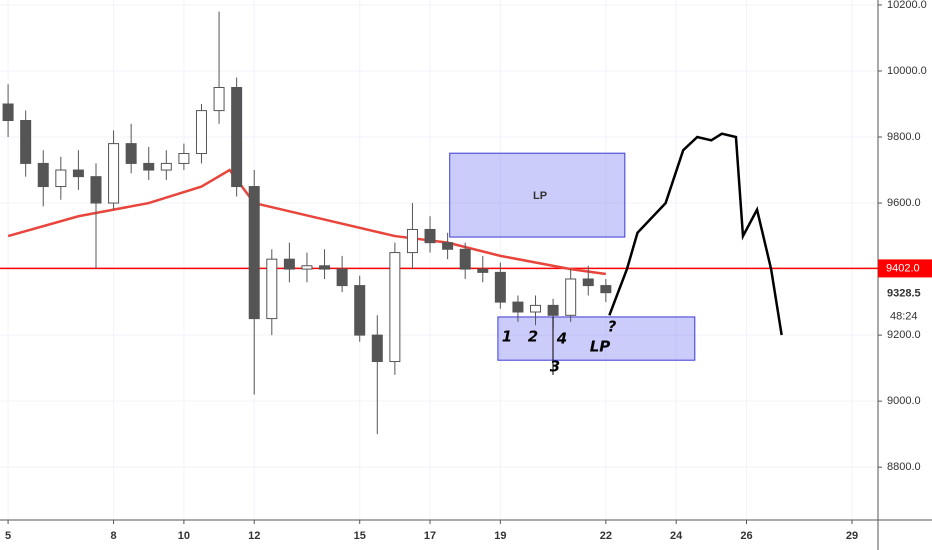 The width and height of the screenshot is (932, 550). What do you see at coordinates (746, 536) in the screenshot?
I see `x-tick-label: 26` at bounding box center [746, 536].